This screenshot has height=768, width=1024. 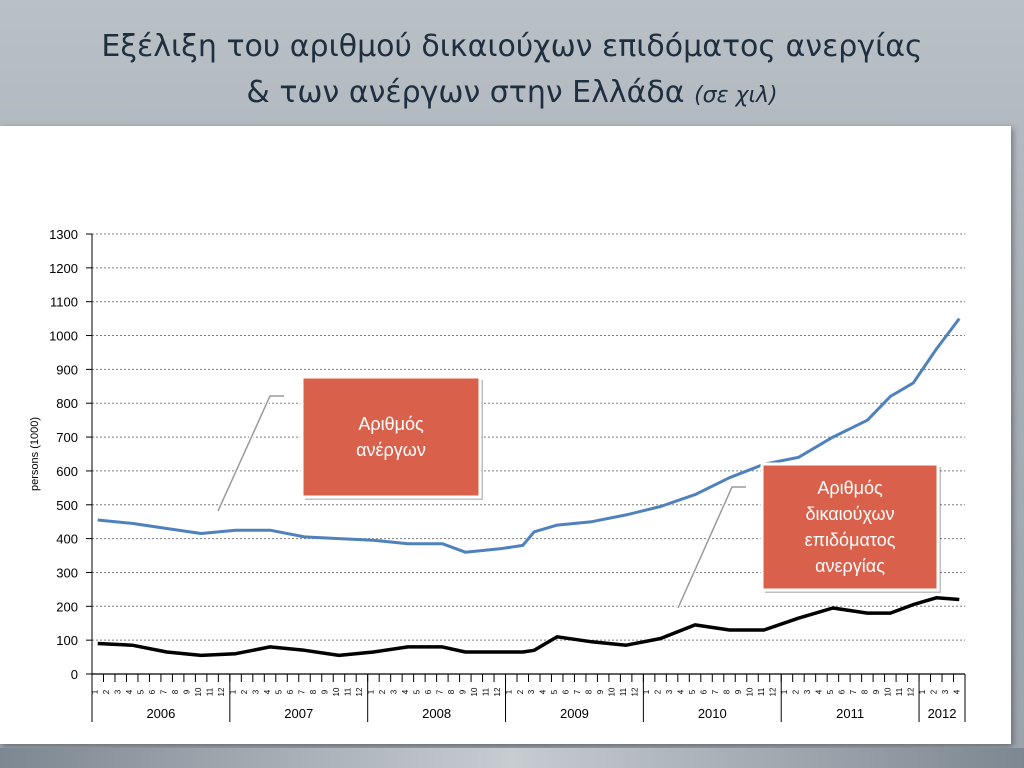 I want to click on y-tick-label: 100, so click(x=67, y=640).